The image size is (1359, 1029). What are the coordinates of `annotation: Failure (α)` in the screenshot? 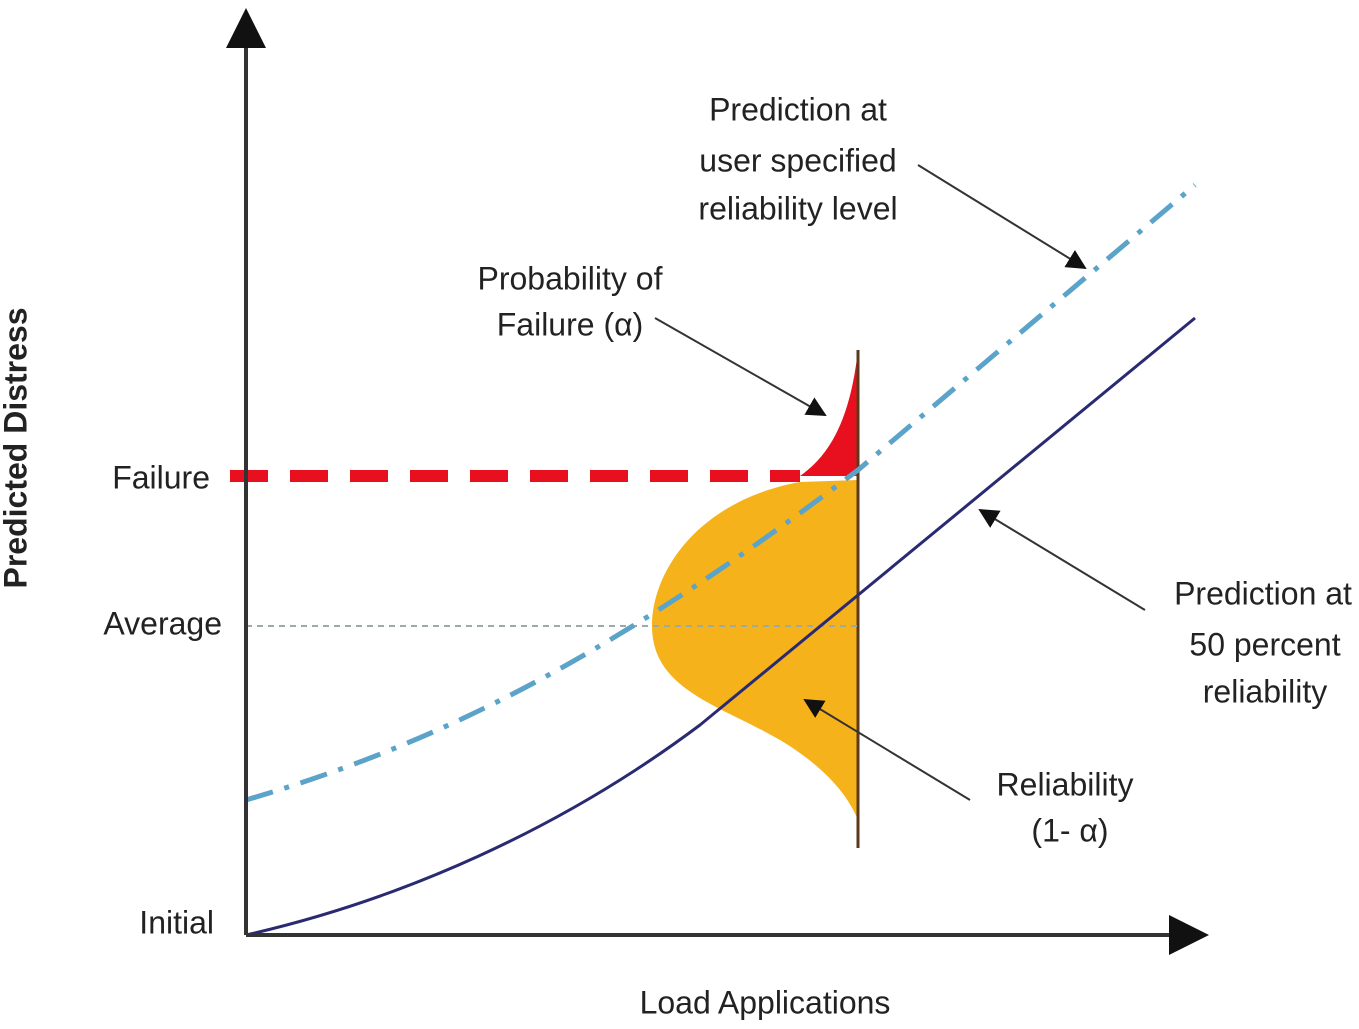 It's located at (570, 324).